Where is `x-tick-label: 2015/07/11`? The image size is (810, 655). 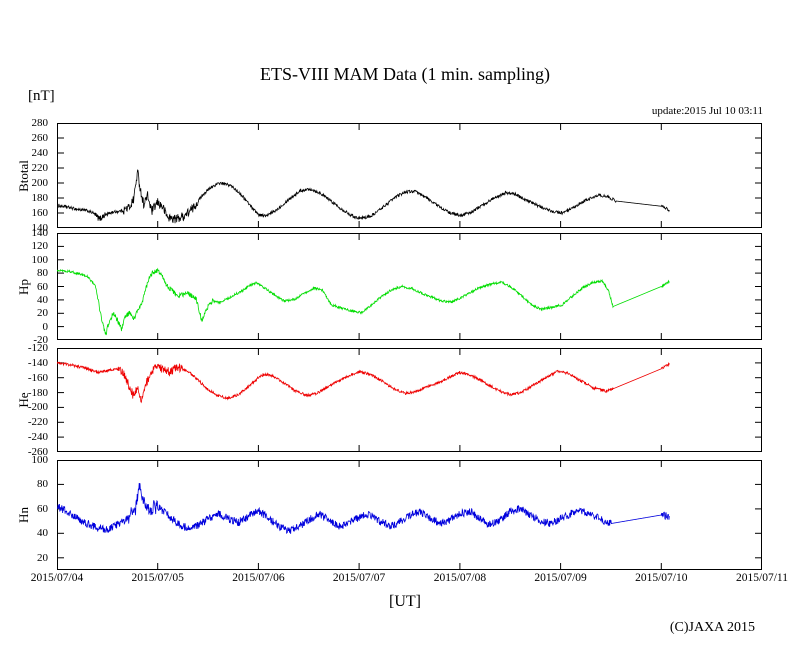
x-tick-label: 2015/07/11 is located at coordinates (762, 578).